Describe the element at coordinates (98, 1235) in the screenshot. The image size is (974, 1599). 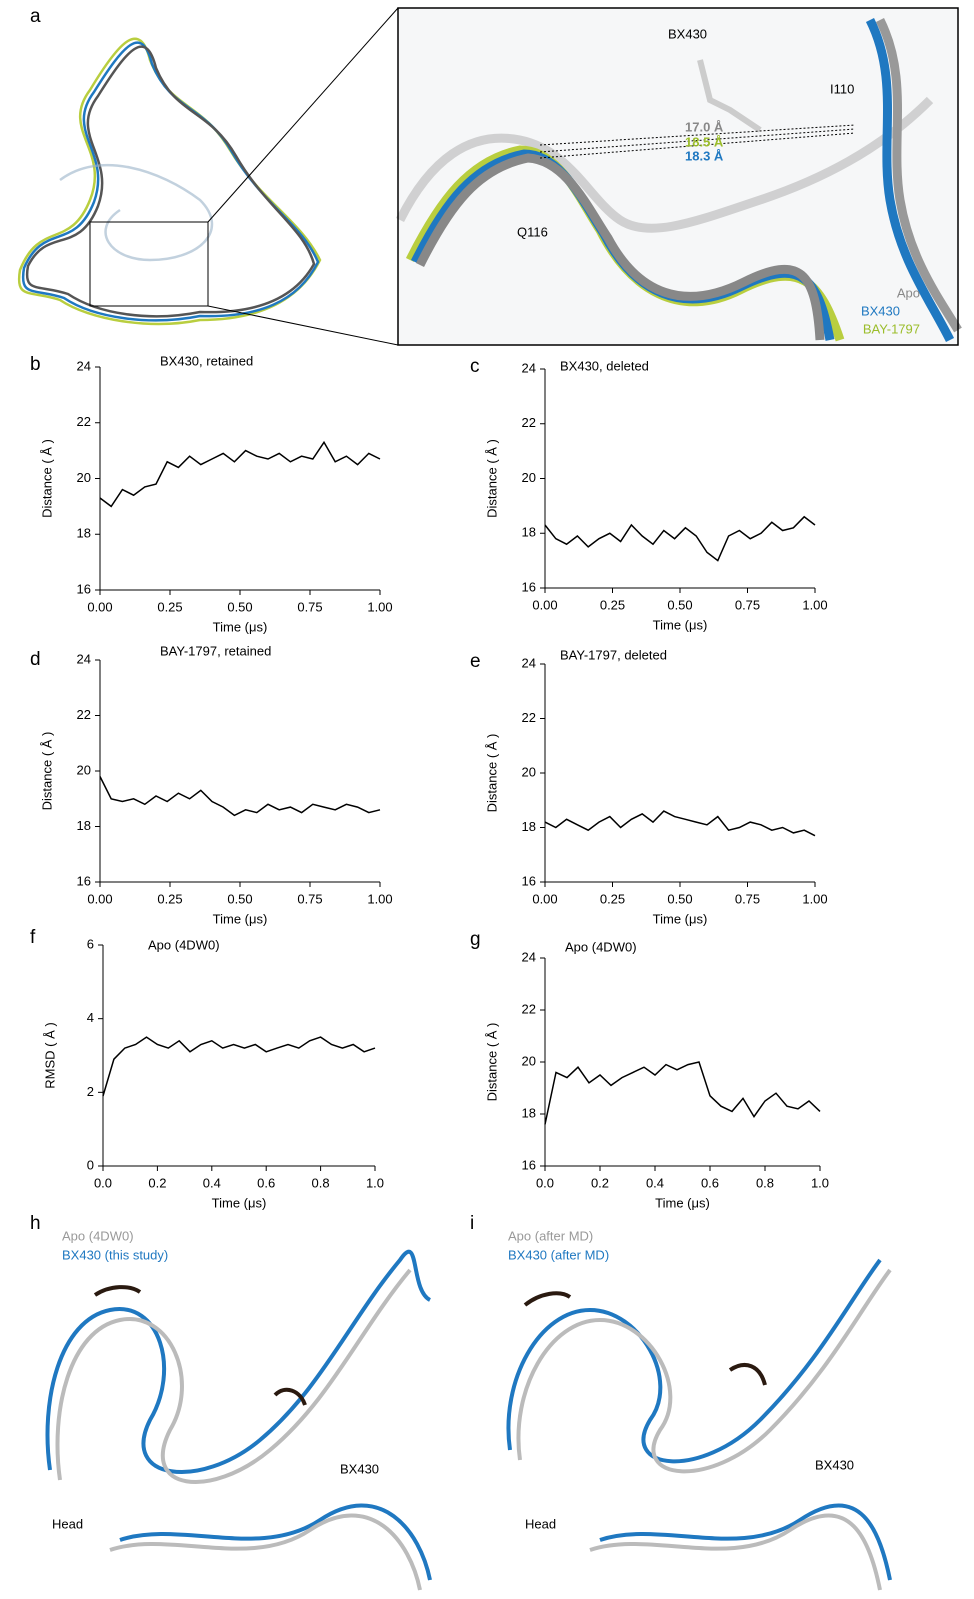
I see `legend-entry: Apo (4DW0)` at that location.